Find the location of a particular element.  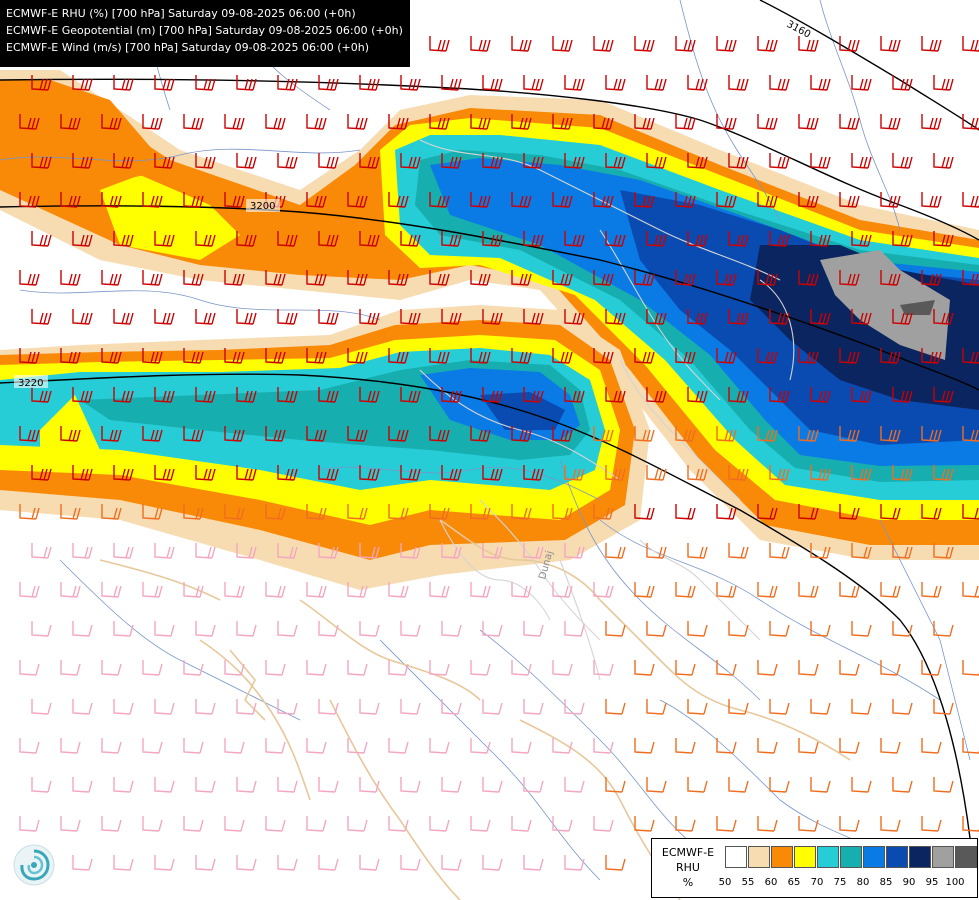

legend-title: ECMWF-E RHU % is located at coordinates (688, 867).